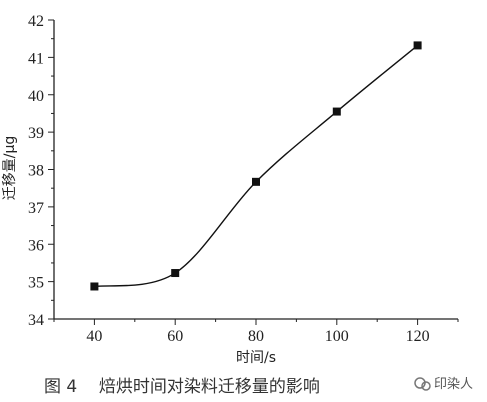 Image resolution: width=487 pixels, height=402 pixels. I want to click on x-tick-label: 100, so click(337, 336).